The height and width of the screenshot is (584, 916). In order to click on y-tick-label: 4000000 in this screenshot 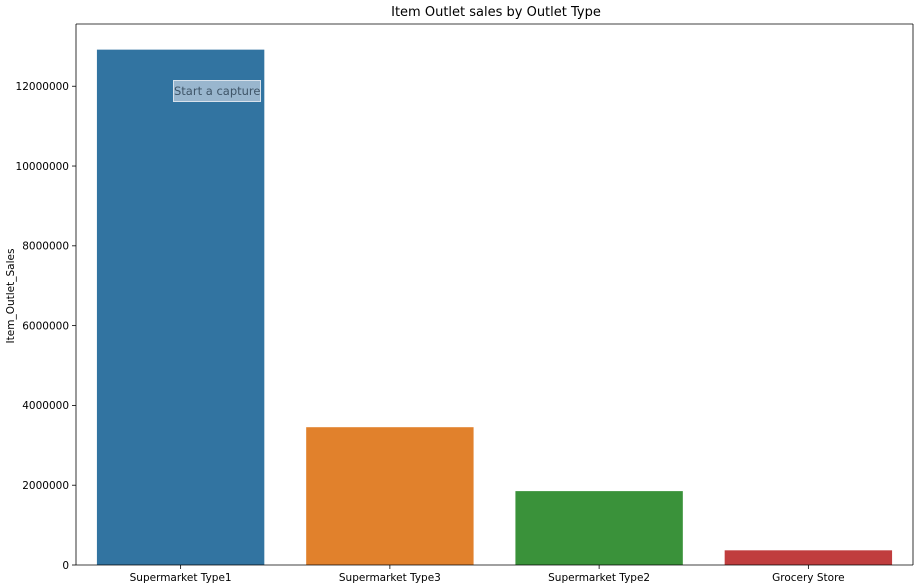, I will do `click(45, 406)`.